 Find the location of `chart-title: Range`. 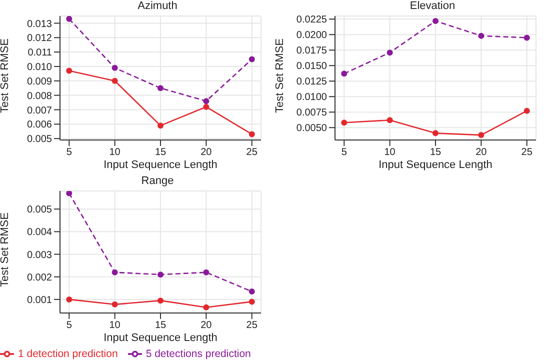

chart-title: Range is located at coordinates (157, 182).